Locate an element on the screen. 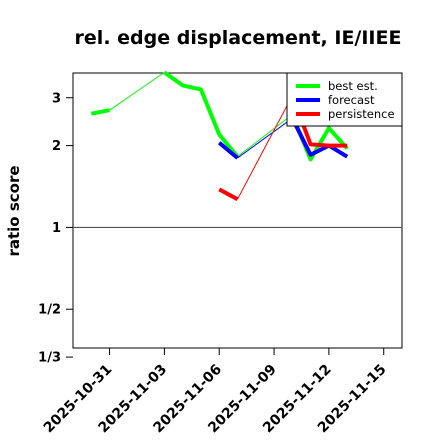 This screenshot has height=440, width=440. legend-entry: persistence is located at coordinates (361, 114).